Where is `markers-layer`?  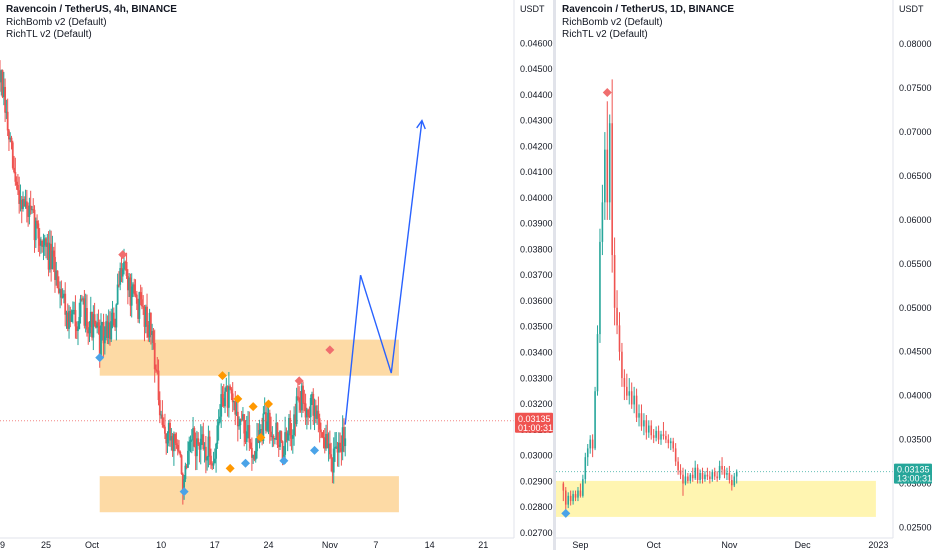
markers-layer is located at coordinates (215, 373).